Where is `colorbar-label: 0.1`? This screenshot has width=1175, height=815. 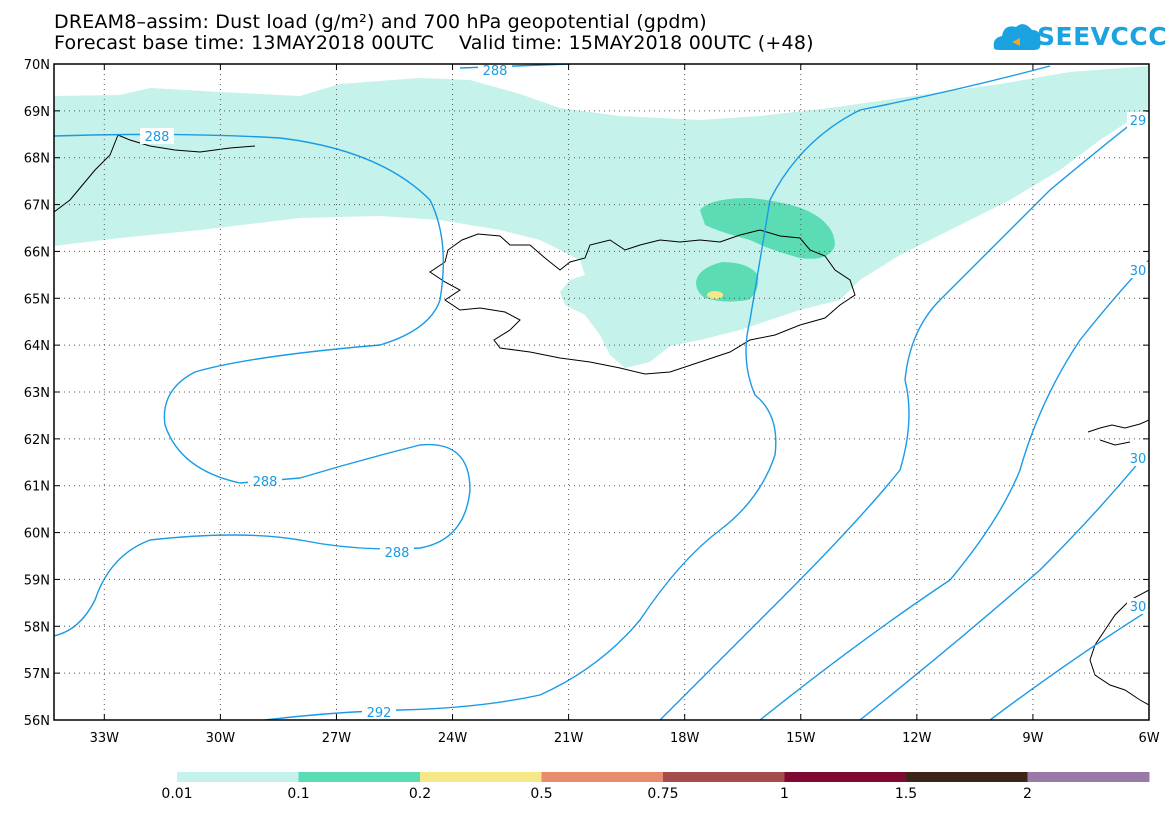
colorbar-label: 0.1 is located at coordinates (298, 794).